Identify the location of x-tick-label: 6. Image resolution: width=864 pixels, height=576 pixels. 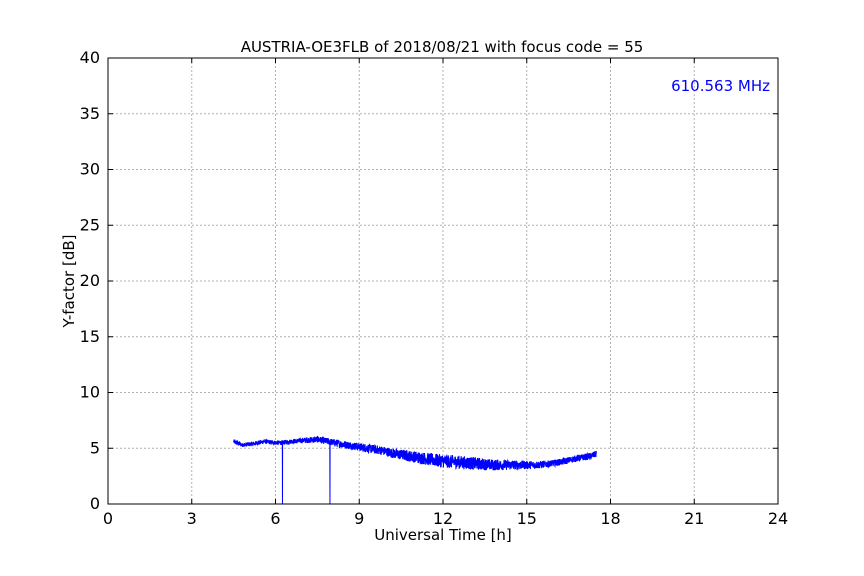
(275, 518).